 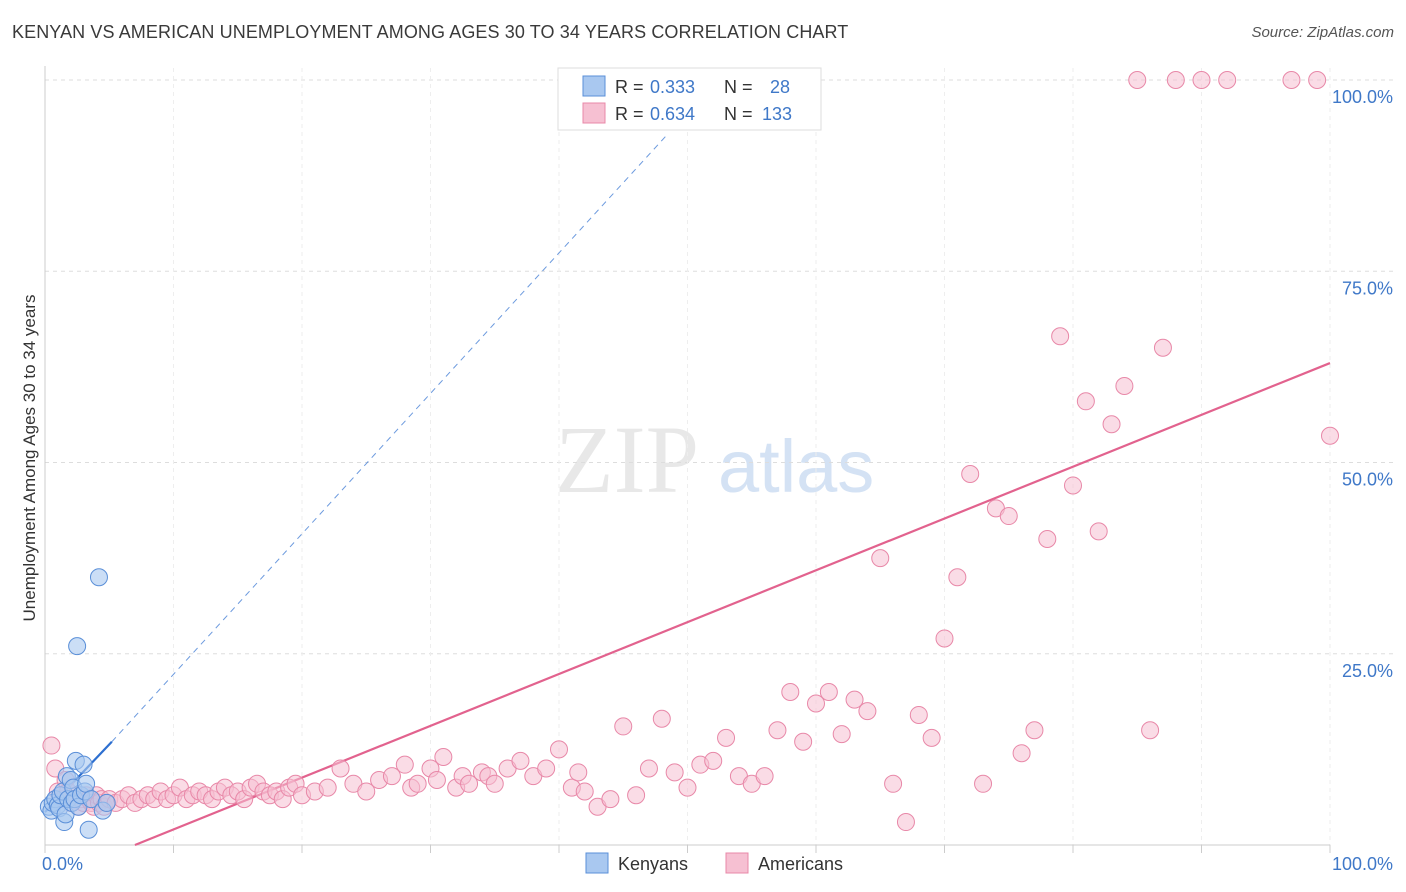 What do you see at coordinates (1322, 32) in the screenshot?
I see `source-label: Source: ZipAtlas.com` at bounding box center [1322, 32].